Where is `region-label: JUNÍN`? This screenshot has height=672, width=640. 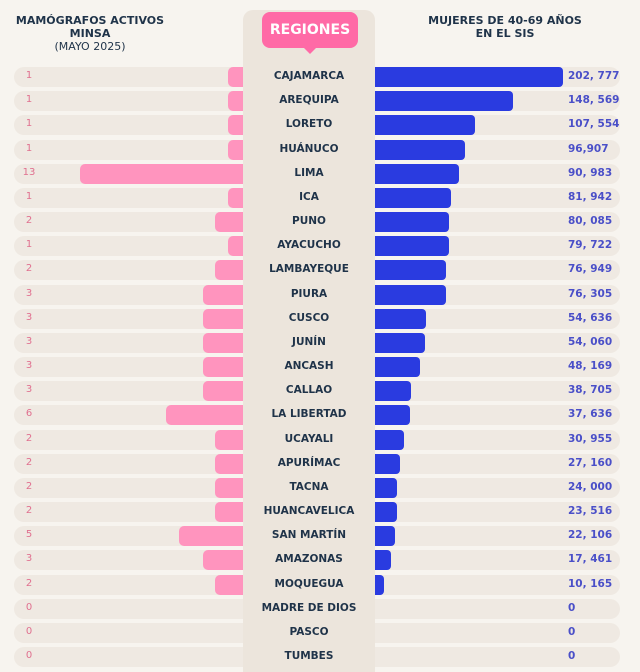
region-label: JUNÍN is located at coordinates (309, 341).